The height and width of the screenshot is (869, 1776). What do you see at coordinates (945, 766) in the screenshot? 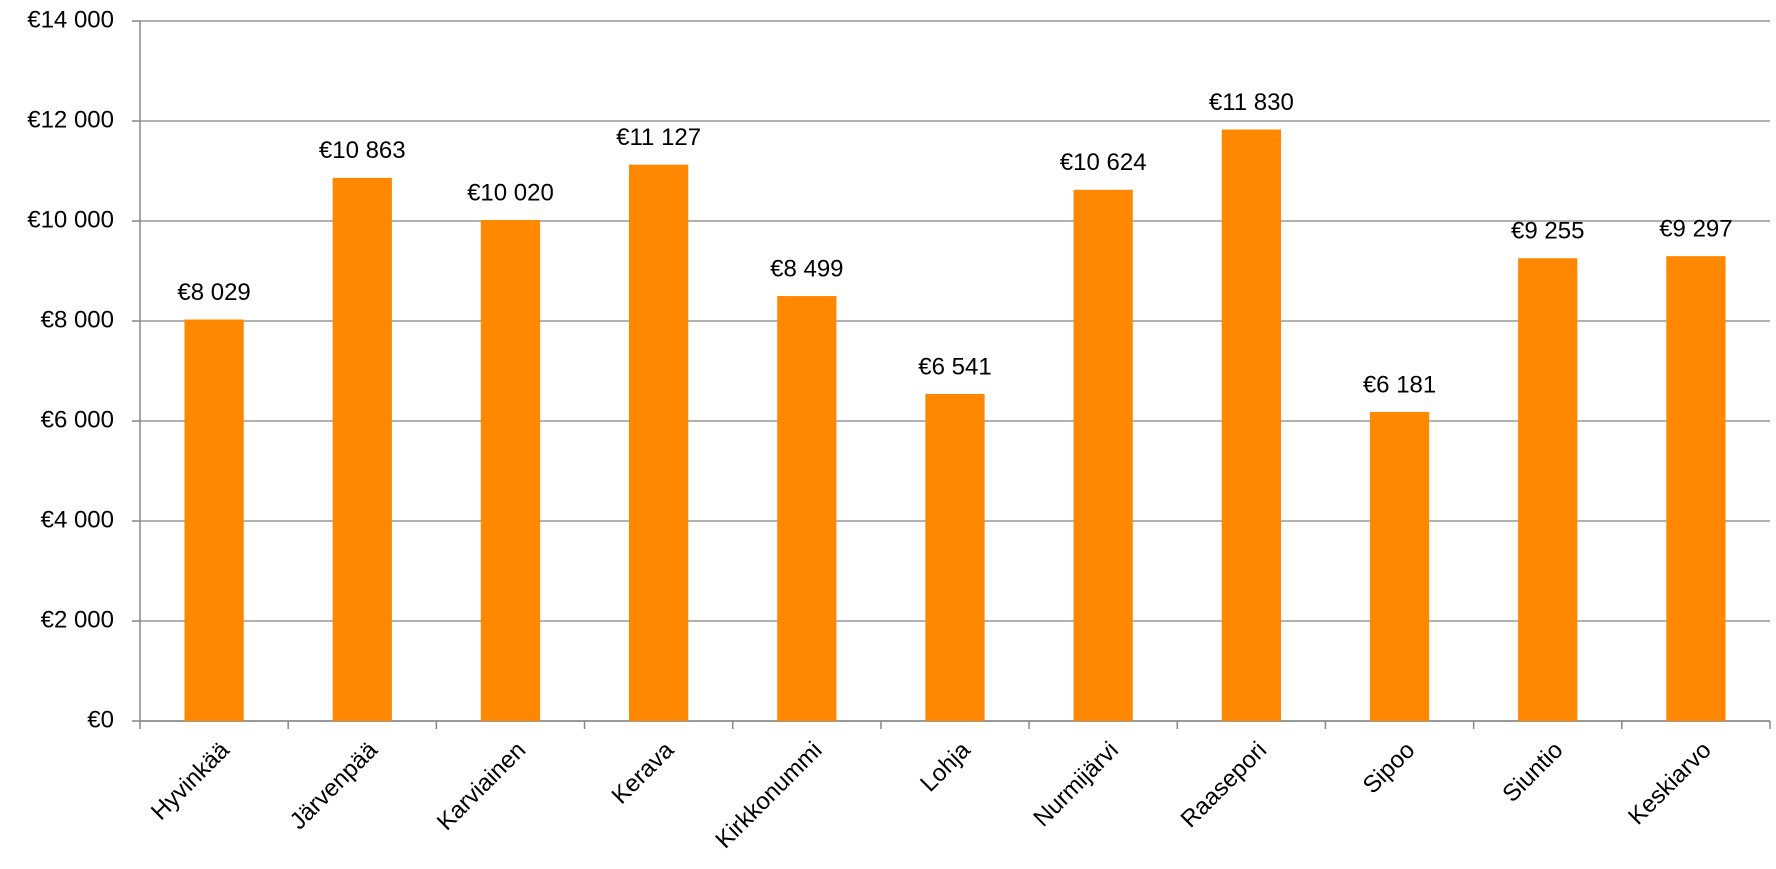
I see `x-tick-label: Lohja` at bounding box center [945, 766].